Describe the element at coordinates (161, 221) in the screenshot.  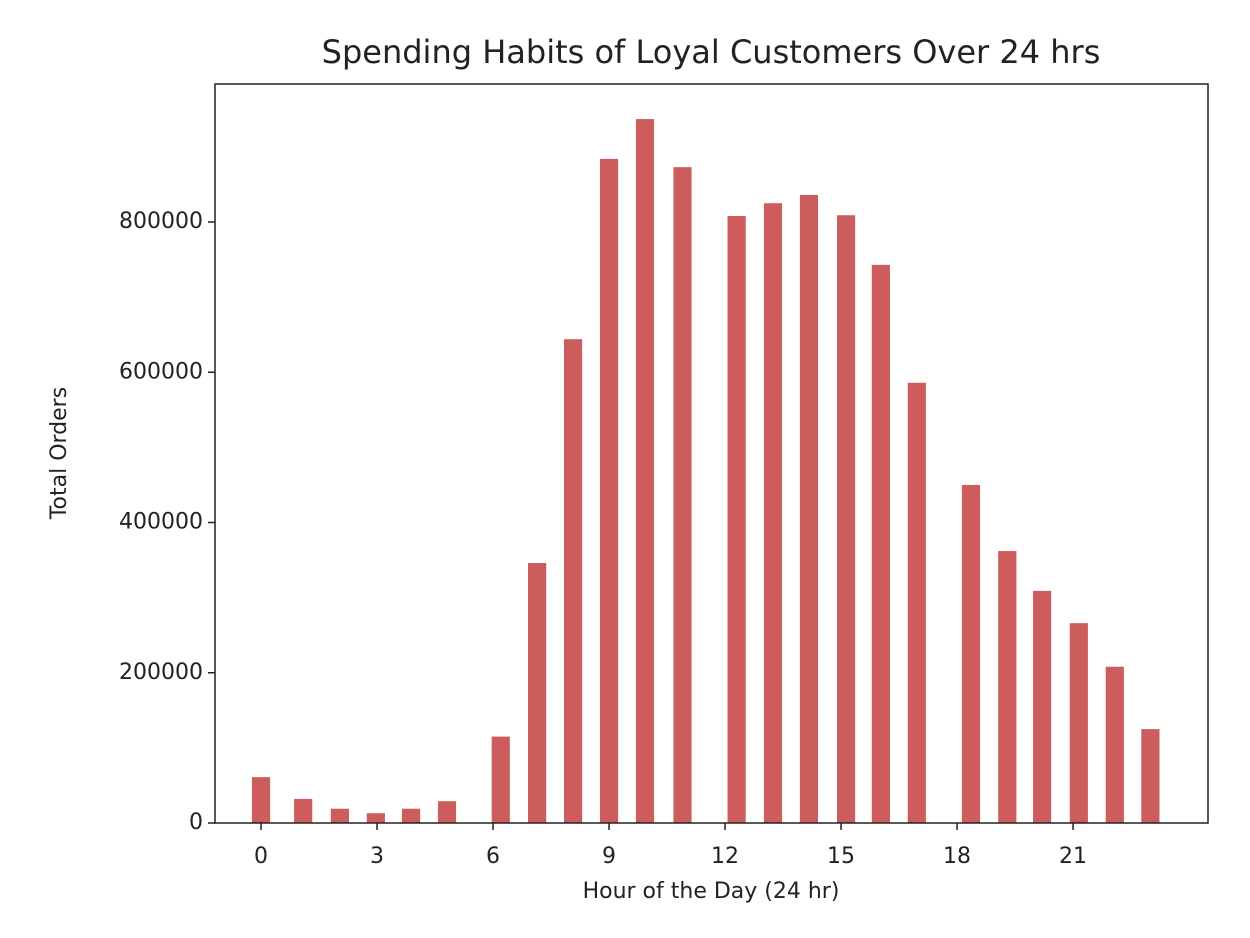
I see `y-tick-label: 800000` at that location.